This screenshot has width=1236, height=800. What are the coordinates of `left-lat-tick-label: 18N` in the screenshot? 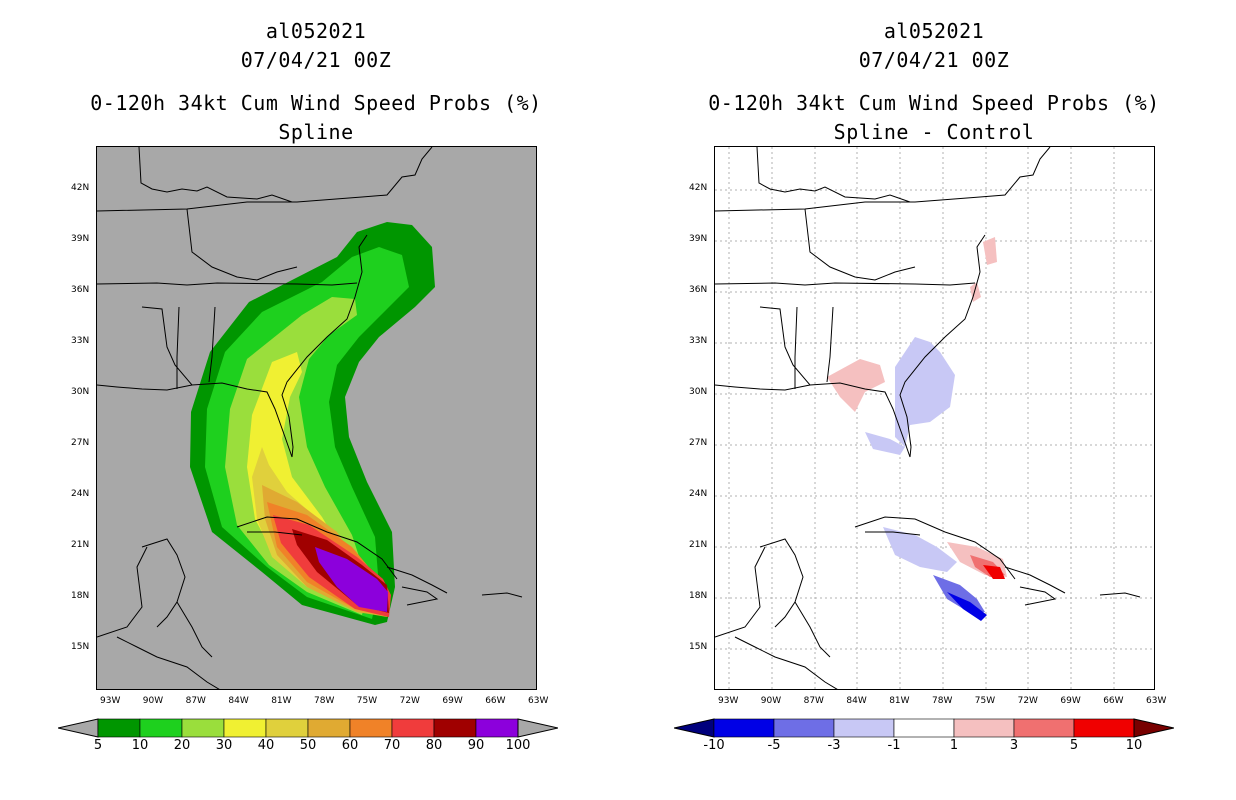 It's located at (80, 596).